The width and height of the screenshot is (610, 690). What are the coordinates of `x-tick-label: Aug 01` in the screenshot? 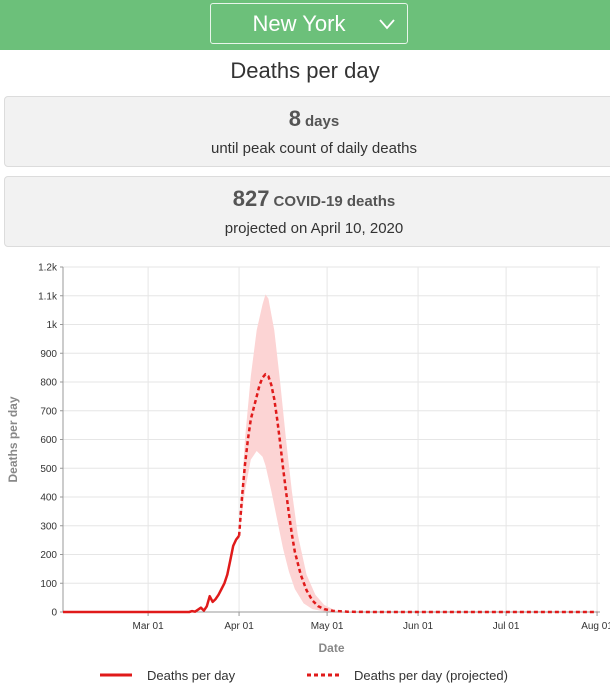 It's located at (595, 626).